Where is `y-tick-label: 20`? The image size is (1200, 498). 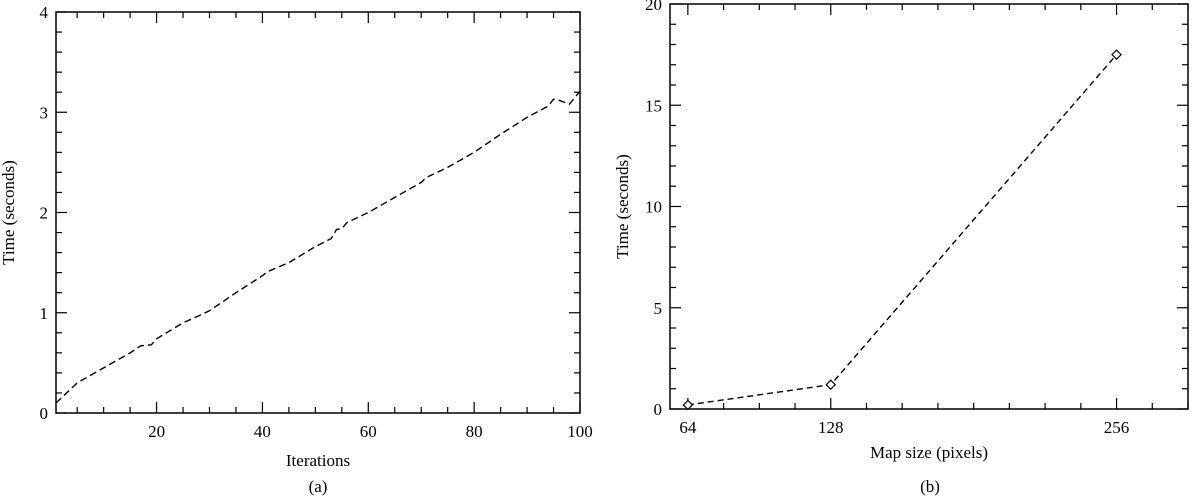
y-tick-label: 20 is located at coordinates (653, 7).